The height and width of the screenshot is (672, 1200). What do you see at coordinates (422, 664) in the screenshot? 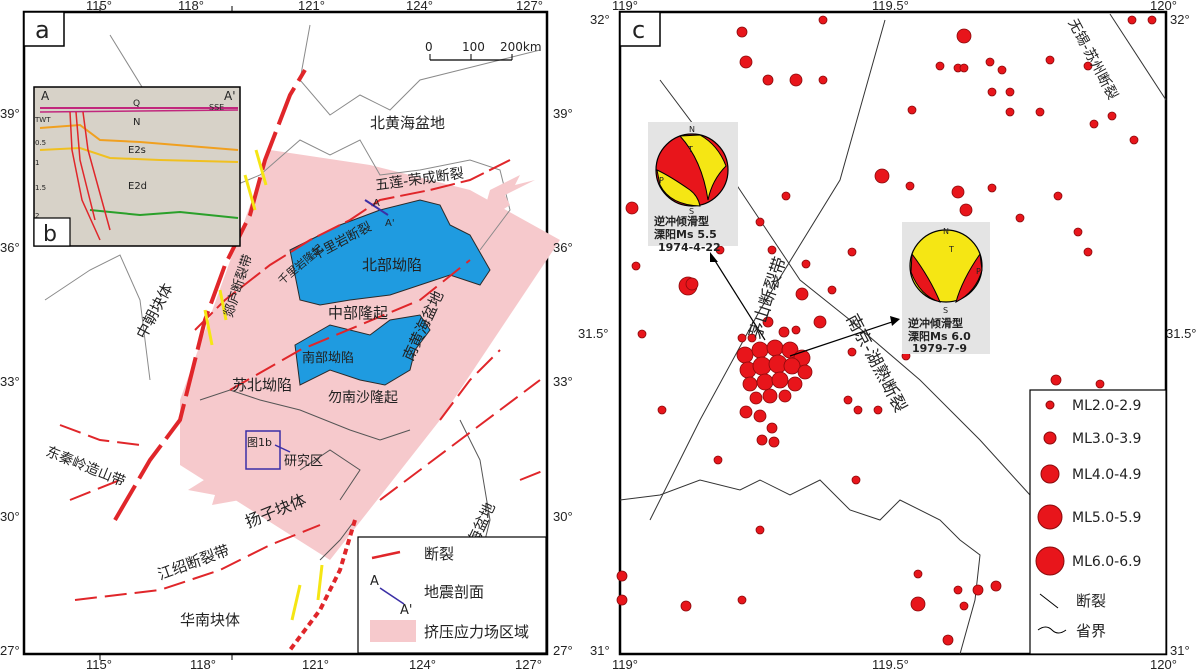
I see `a-bottom-tick-3: 124°` at bounding box center [422, 664].